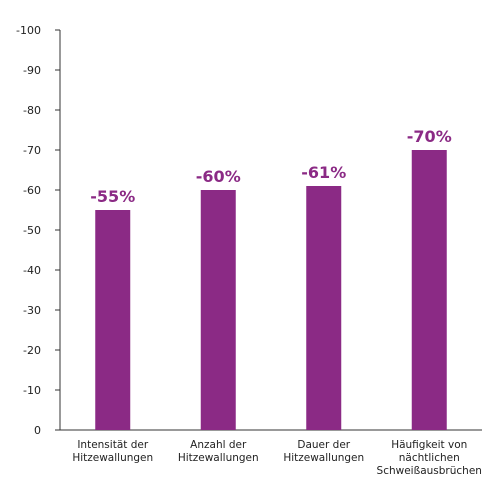 Image resolution: width=500 pixels, height=500 pixels. I want to click on category-label-line: Häufigkeit von, so click(429, 445).